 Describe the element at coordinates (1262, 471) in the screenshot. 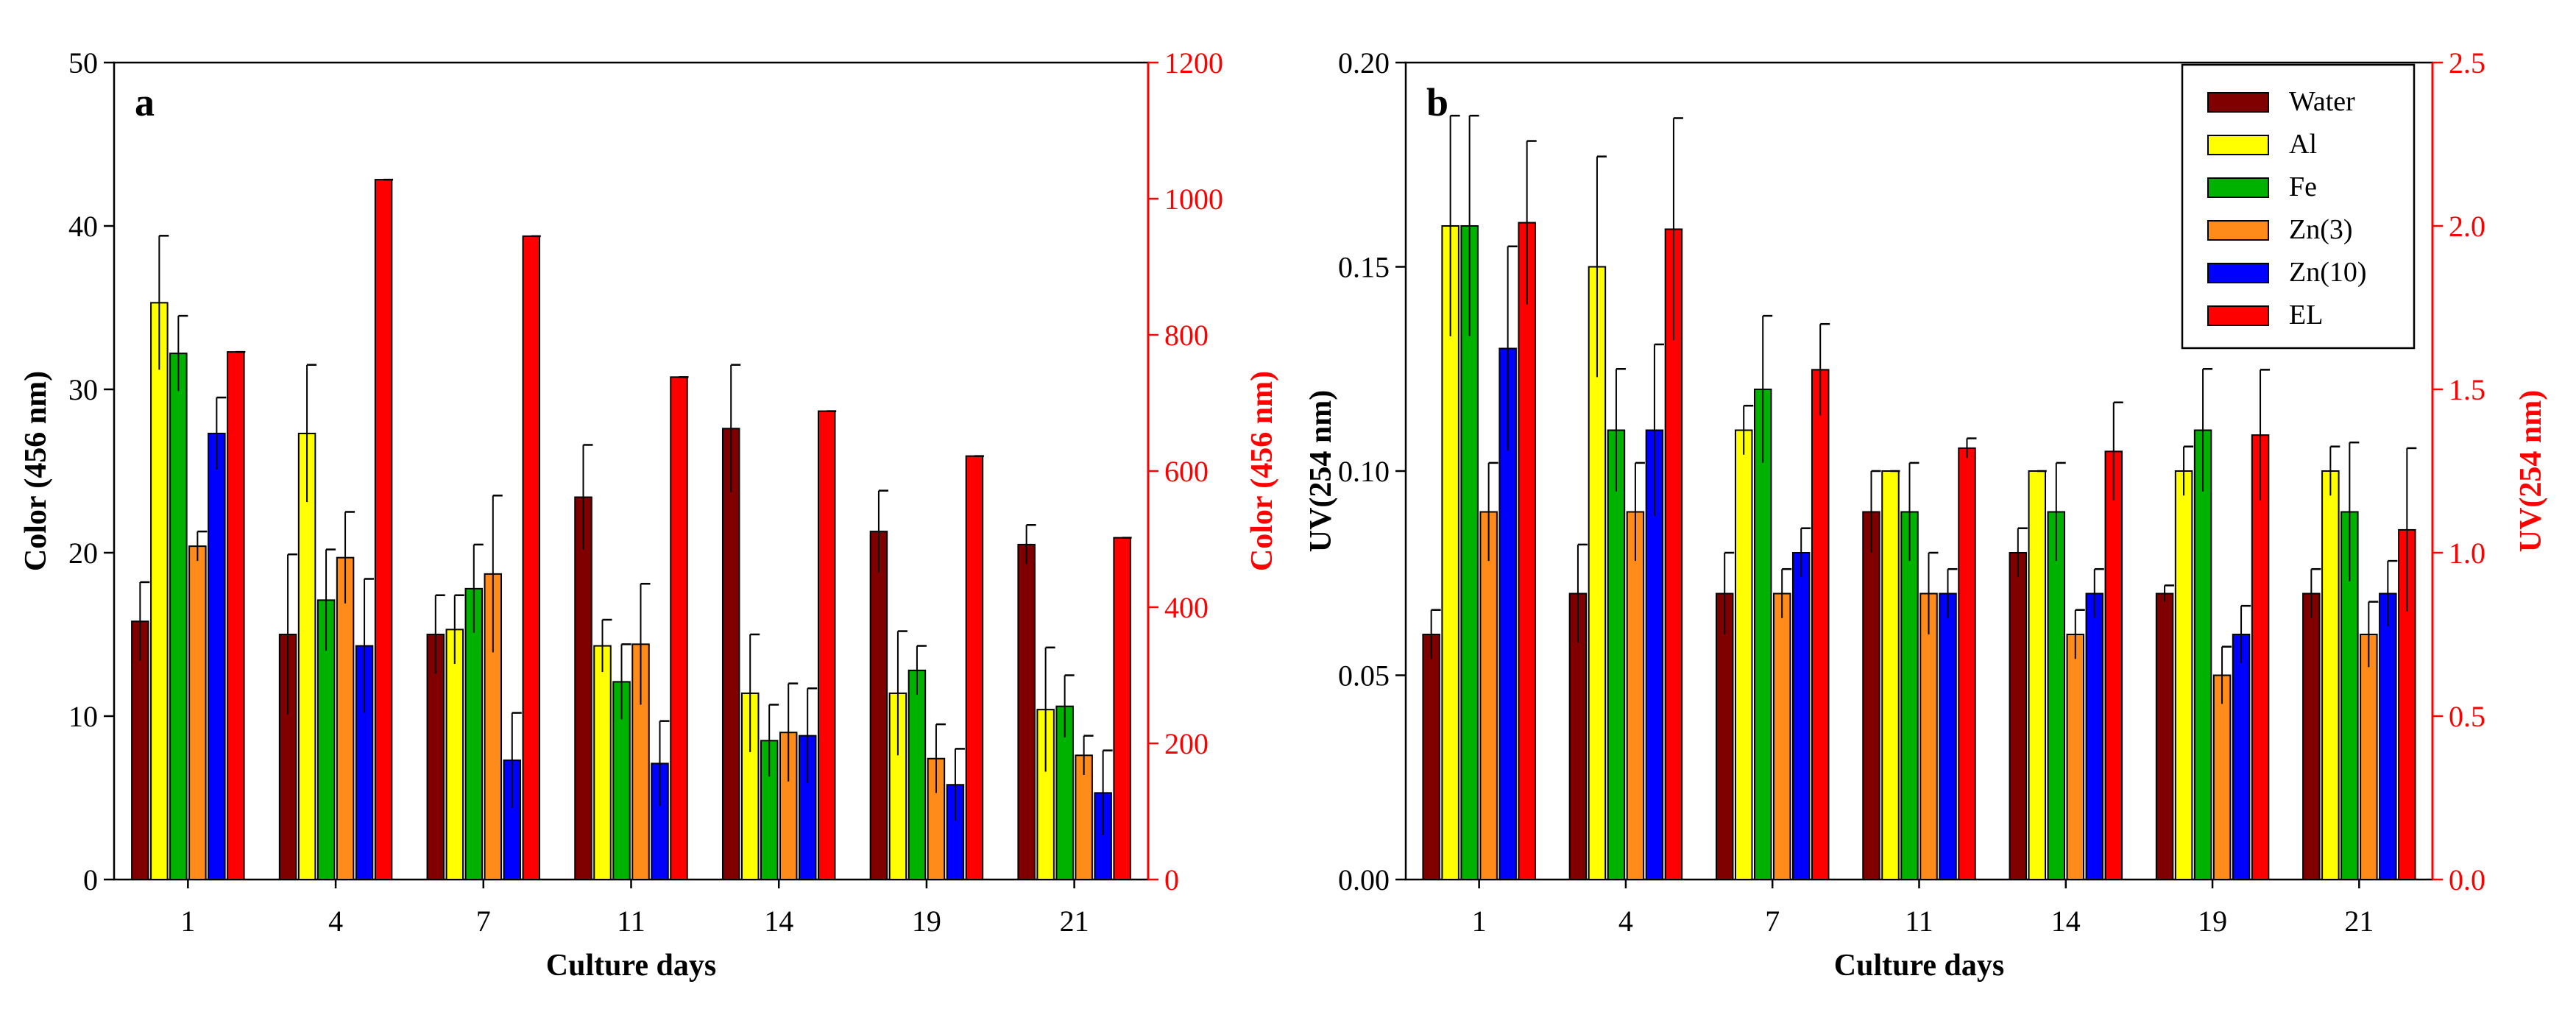

I see `right-y-axis-title: Color (456 nm)` at that location.